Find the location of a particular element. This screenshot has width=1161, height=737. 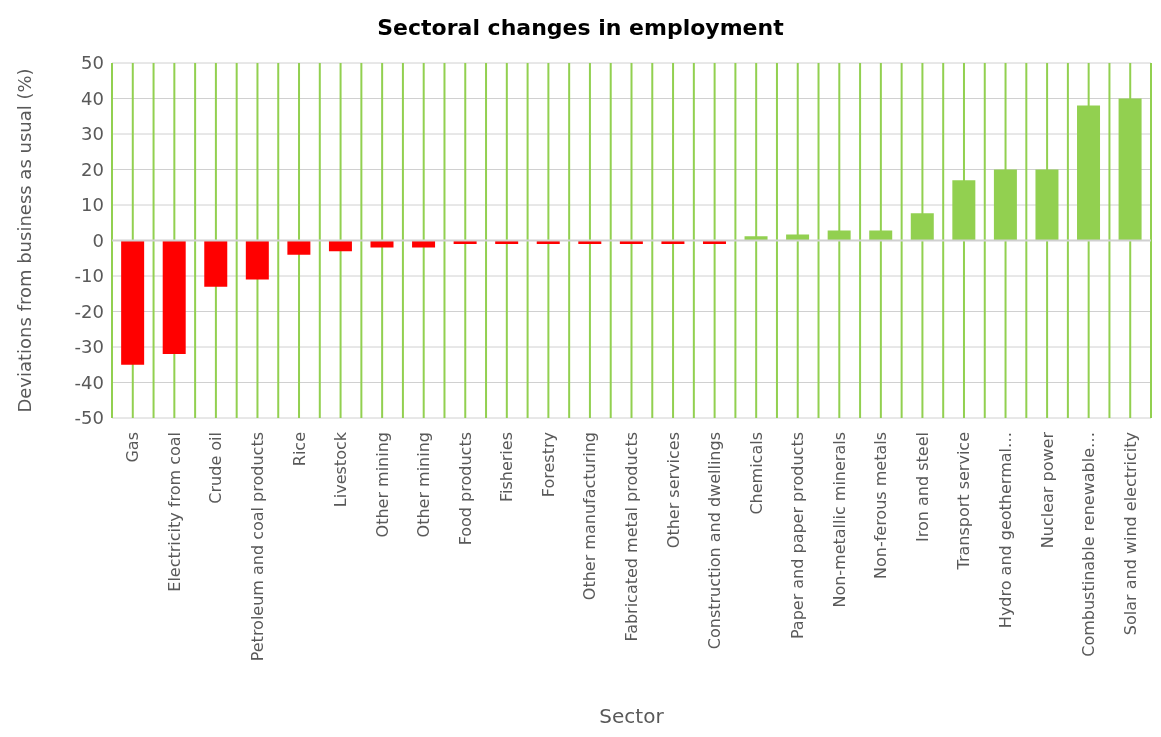

y-tick-label: 0 is located at coordinates (98, 240).